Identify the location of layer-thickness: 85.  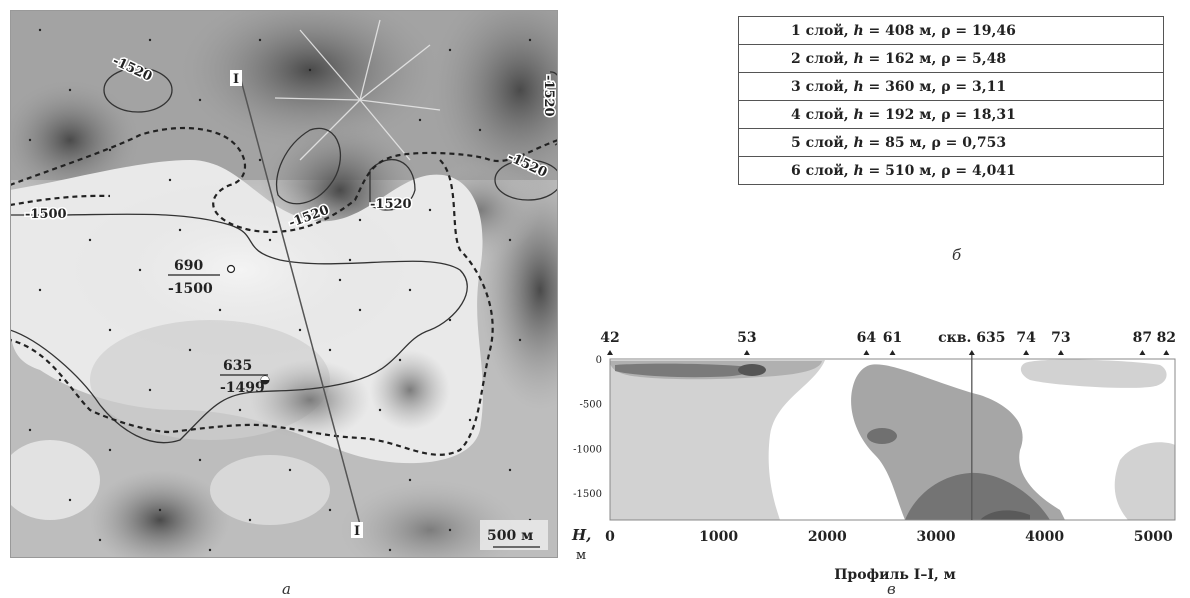
(895, 142).